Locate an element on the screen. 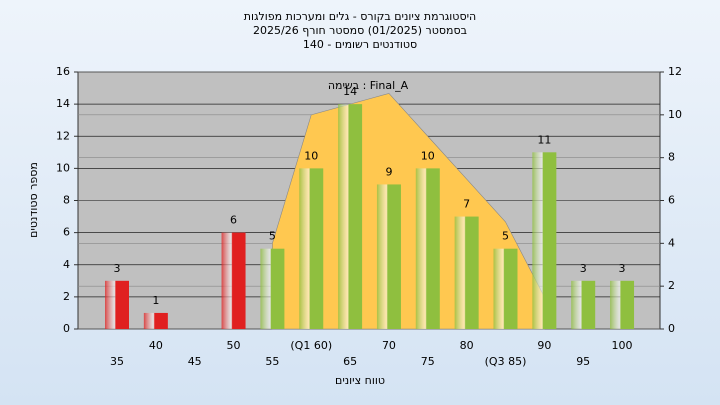 This screenshot has width=720, height=405. x-tick-label: 35 is located at coordinates (117, 361).